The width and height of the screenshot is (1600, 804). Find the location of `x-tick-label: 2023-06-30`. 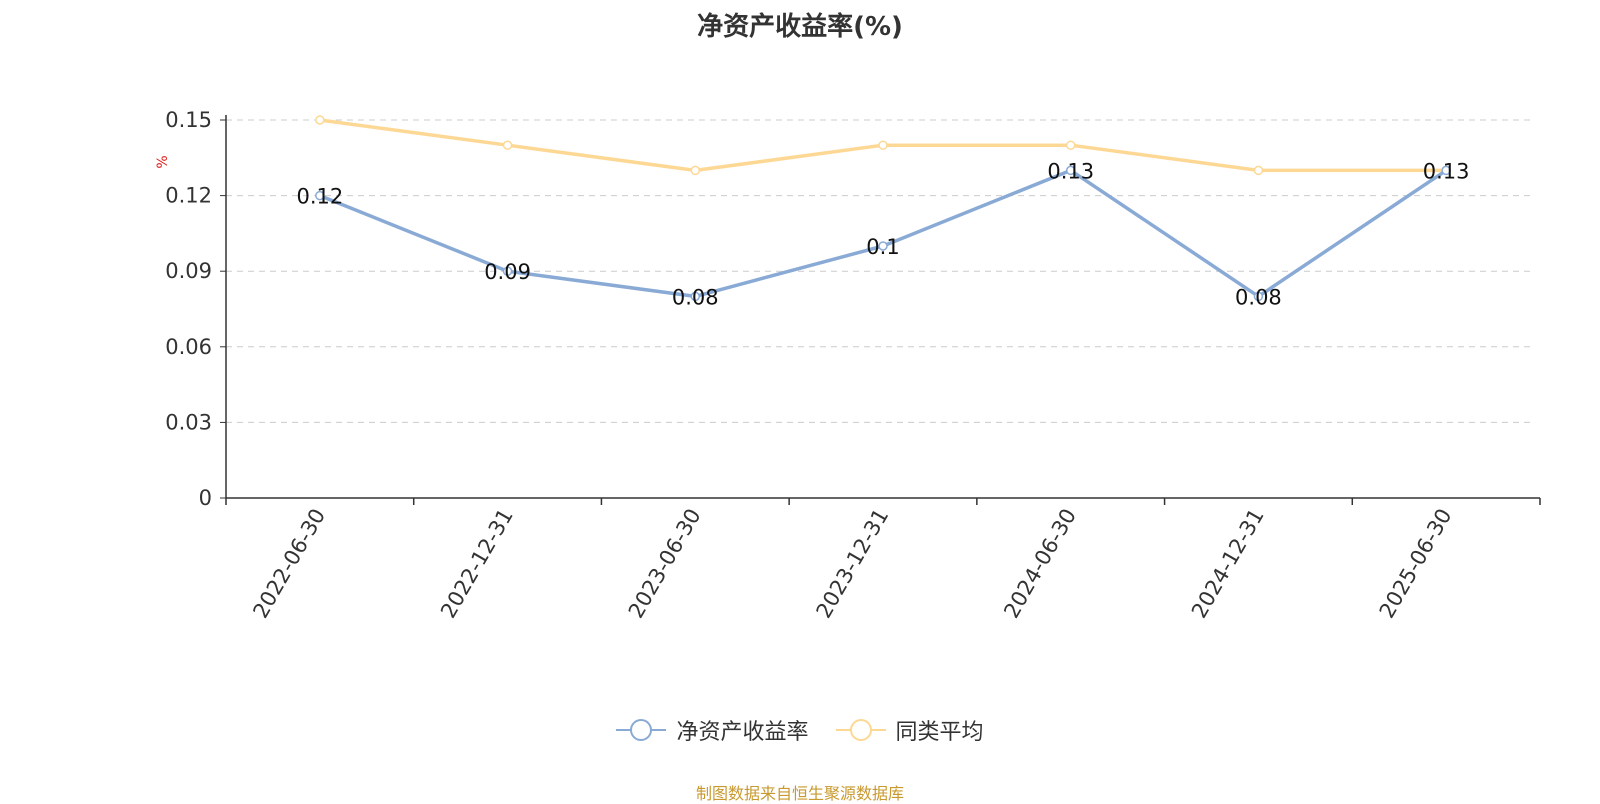

x-tick-label: 2023-06-30 is located at coordinates (665, 564).